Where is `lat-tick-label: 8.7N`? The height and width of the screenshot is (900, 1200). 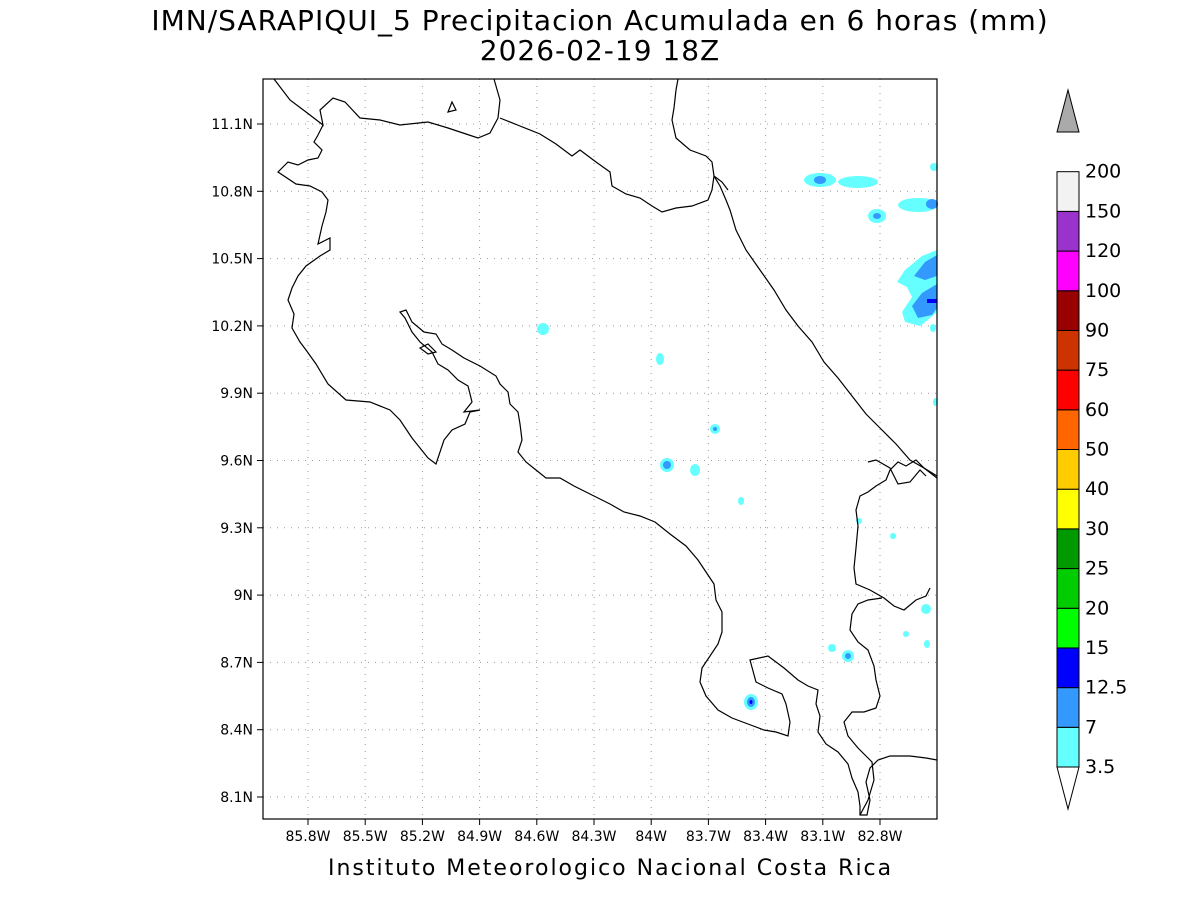 lat-tick-label: 8.7N is located at coordinates (236, 663).